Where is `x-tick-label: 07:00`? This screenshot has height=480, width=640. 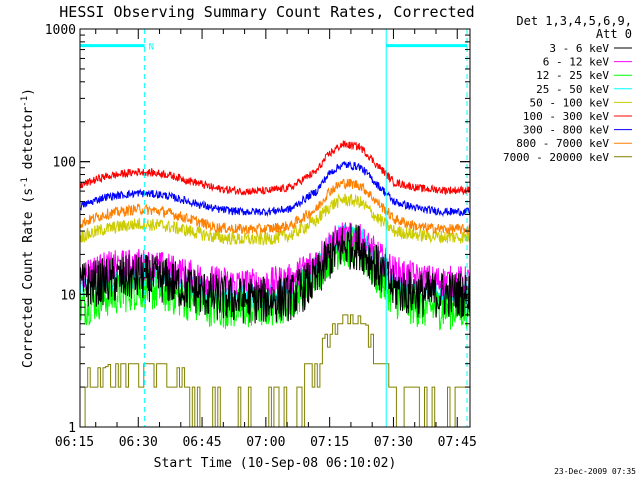 x-tick-label: 07:00 is located at coordinates (265, 442).